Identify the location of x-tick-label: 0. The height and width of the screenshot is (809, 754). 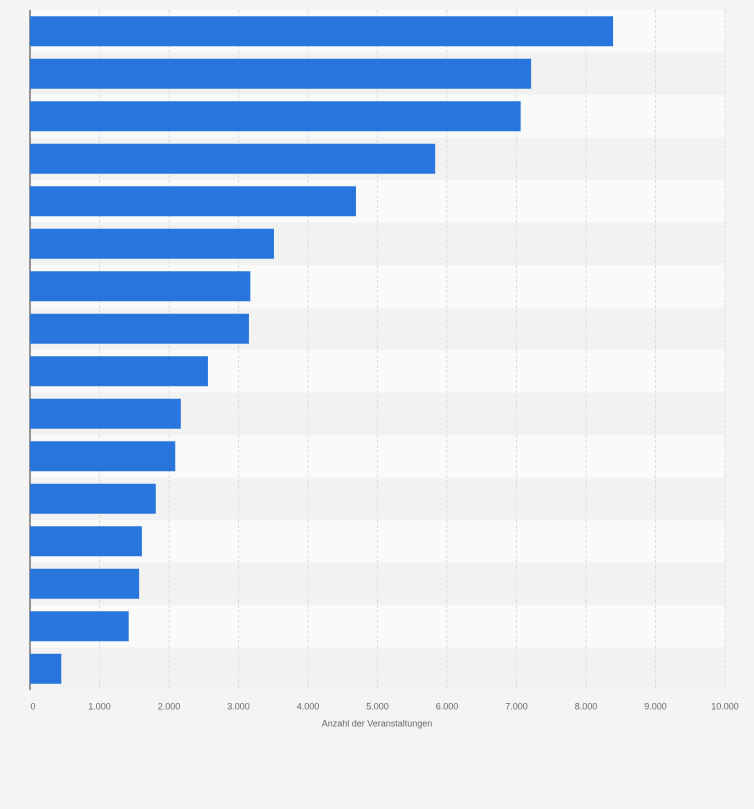
(32, 706).